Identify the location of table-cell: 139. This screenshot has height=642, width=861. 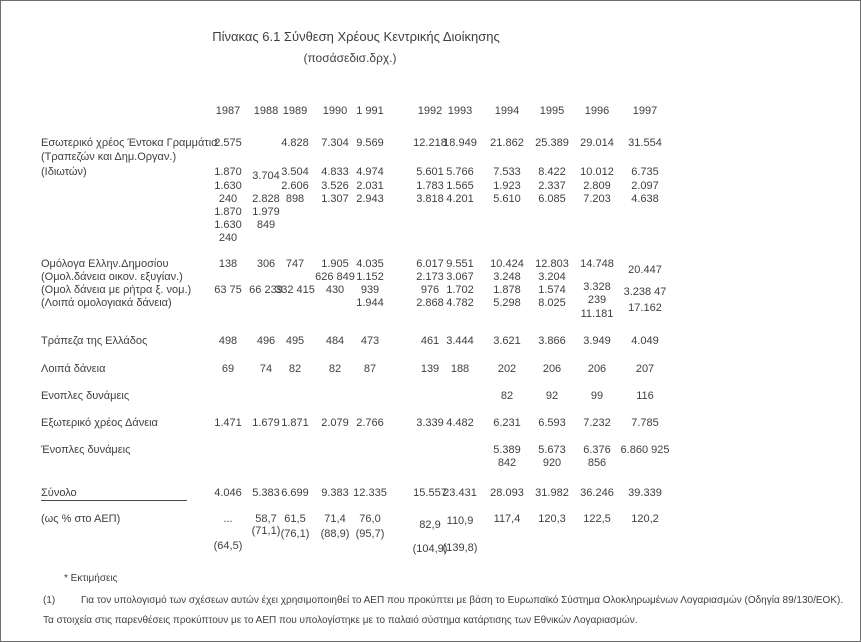
(430, 369).